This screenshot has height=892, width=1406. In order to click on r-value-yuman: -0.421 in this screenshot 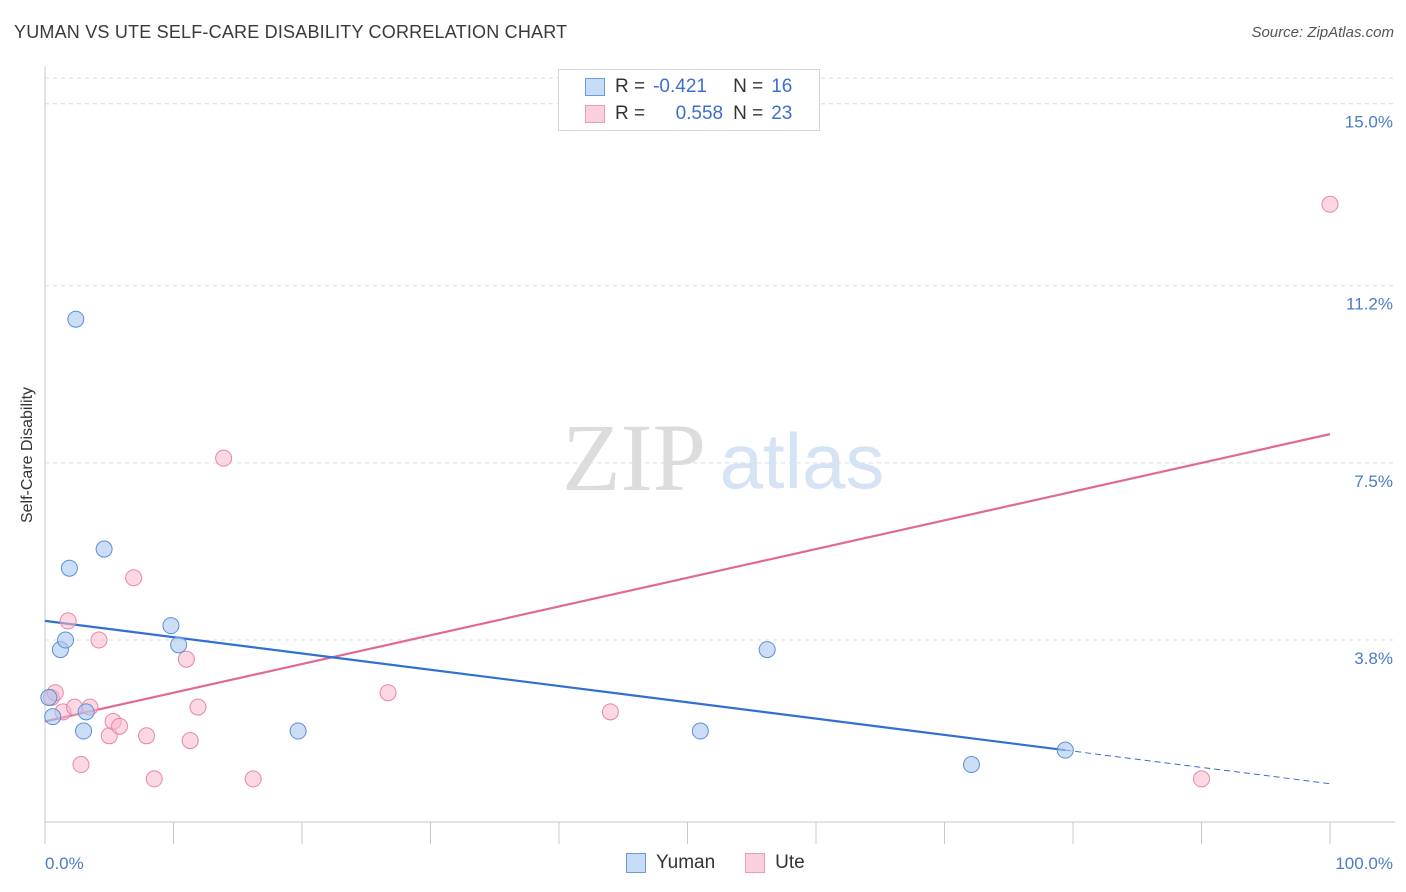, I will do `click(680, 86)`.